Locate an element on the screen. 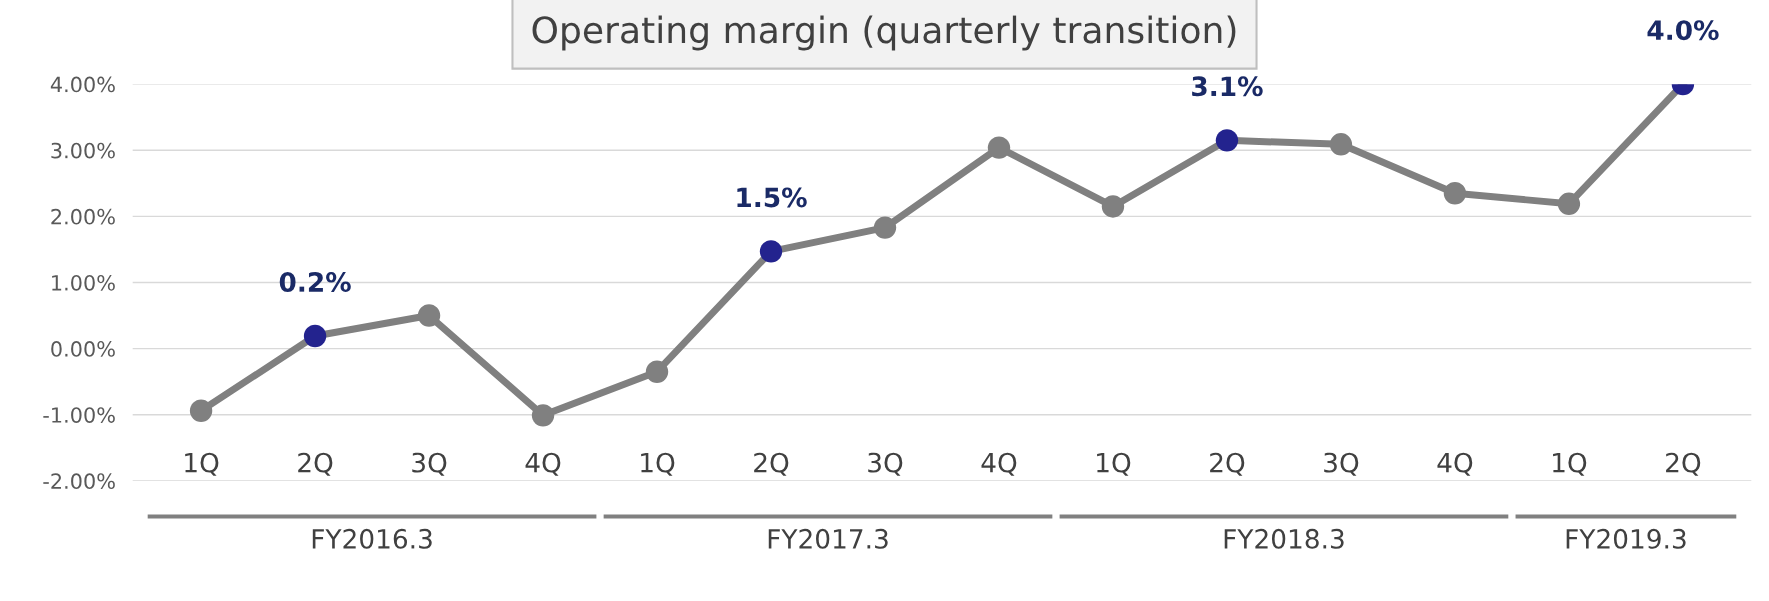 The width and height of the screenshot is (1769, 601). y-tick-label: 0.00% is located at coordinates (83, 349).